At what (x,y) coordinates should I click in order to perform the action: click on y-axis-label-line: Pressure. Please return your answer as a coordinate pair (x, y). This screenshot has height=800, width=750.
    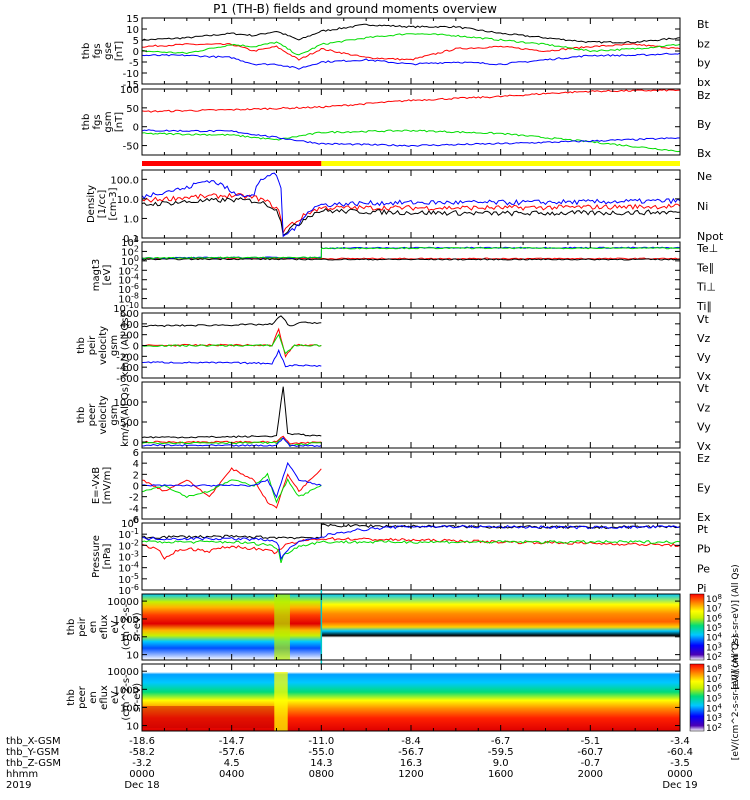
    Looking at the image, I should click on (96, 556).